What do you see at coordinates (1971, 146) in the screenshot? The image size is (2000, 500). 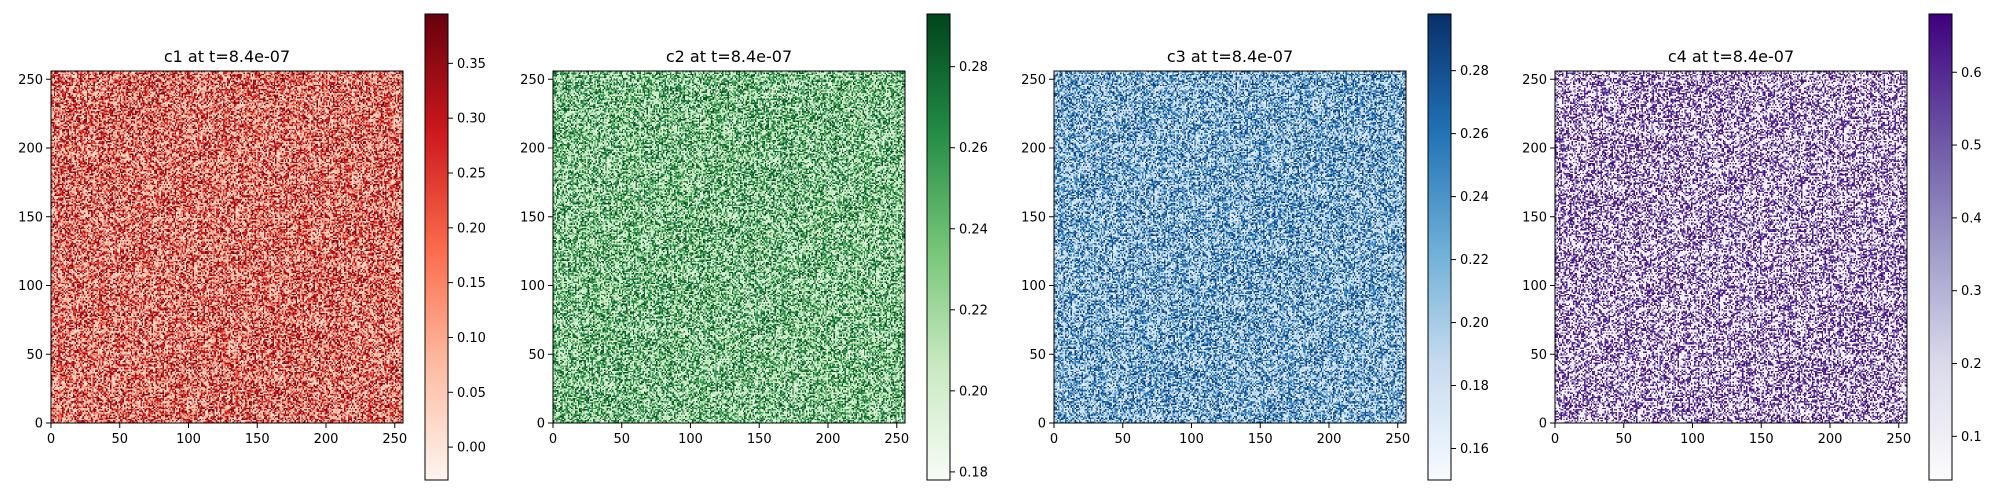 I see `colorbar-tick-label: 0.5` at bounding box center [1971, 146].